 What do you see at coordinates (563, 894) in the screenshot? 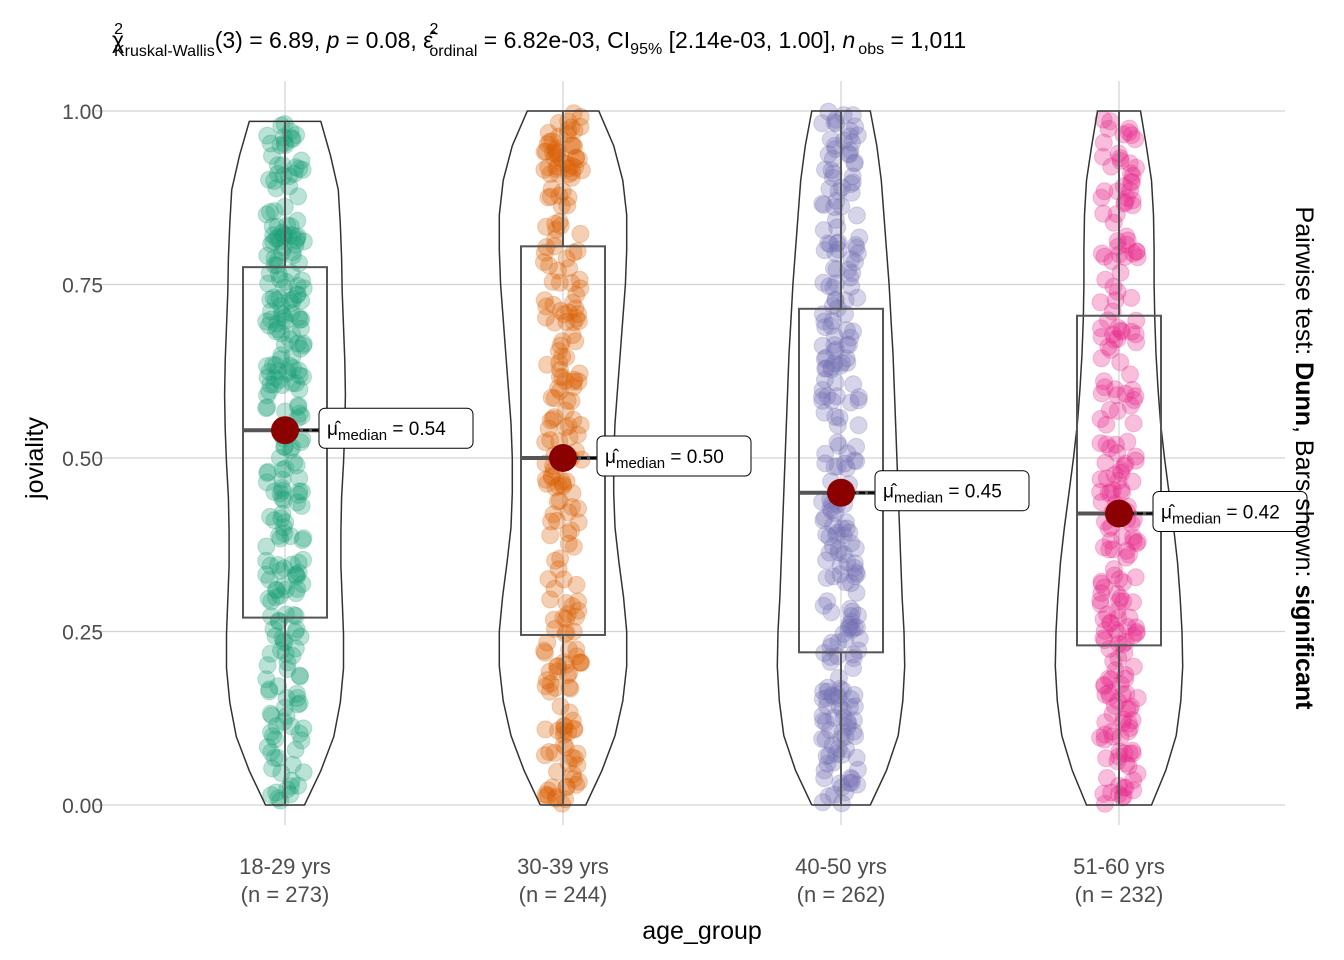
I see `x-tick-n-label: (n = 244)` at bounding box center [563, 894].